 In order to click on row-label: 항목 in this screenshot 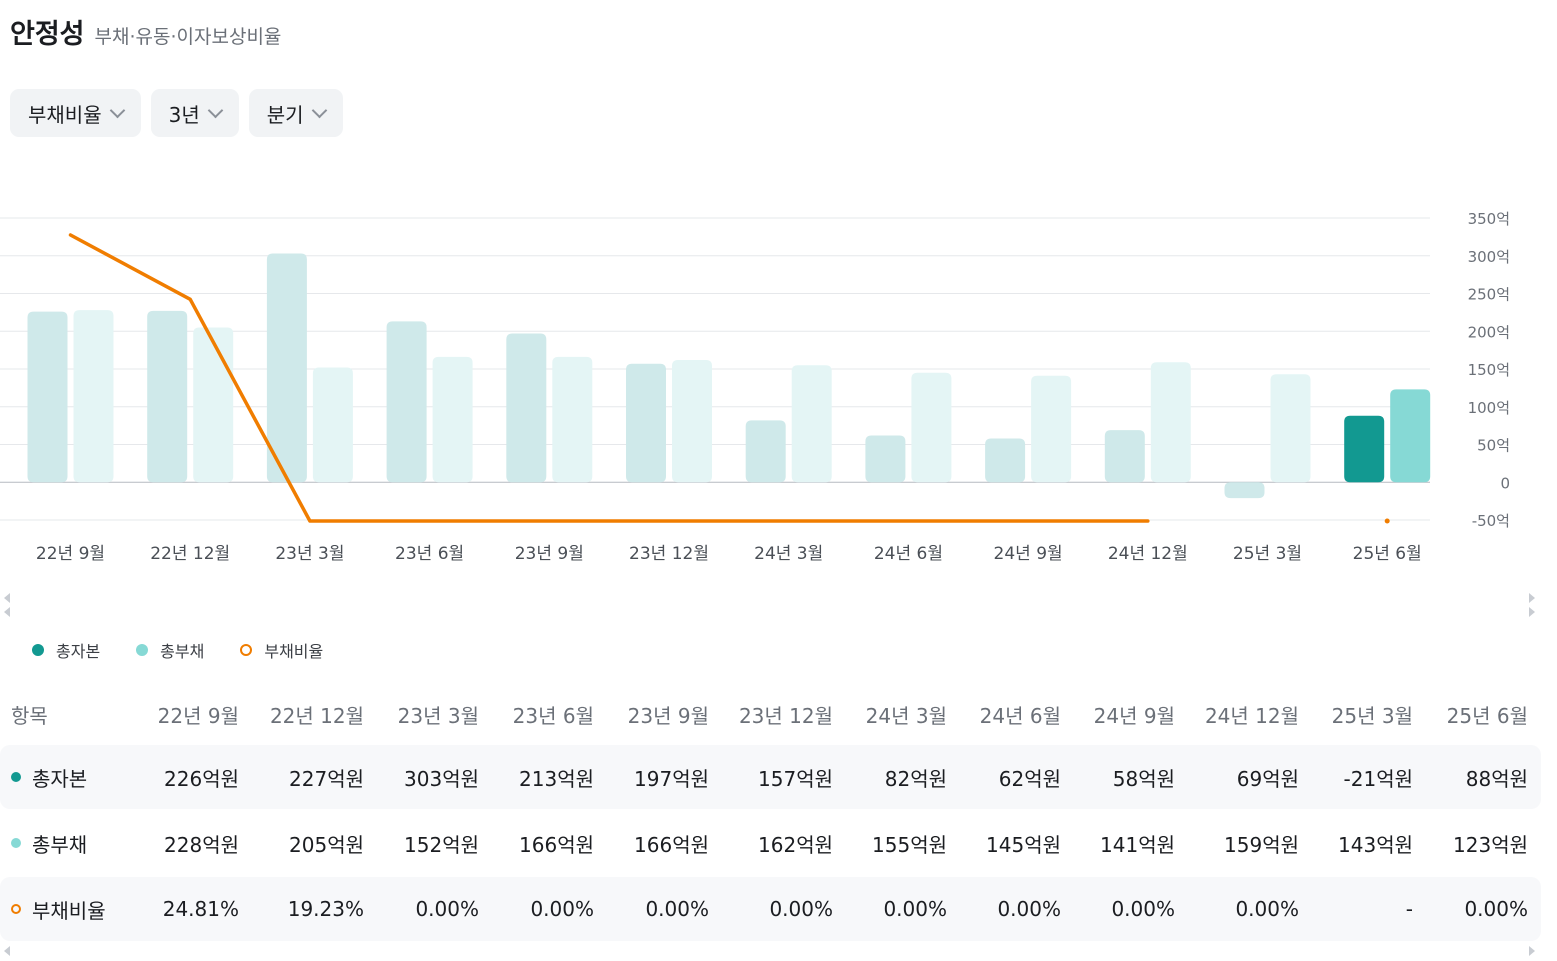, I will do `click(73, 714)`.